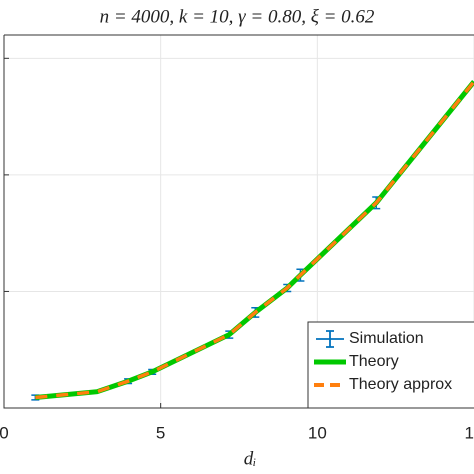 This screenshot has width=474, height=474. What do you see at coordinates (237, 16) in the screenshot?
I see `chart-title: n = 4000, k = 10, γ = 0.80, ξ = 0.62` at bounding box center [237, 16].